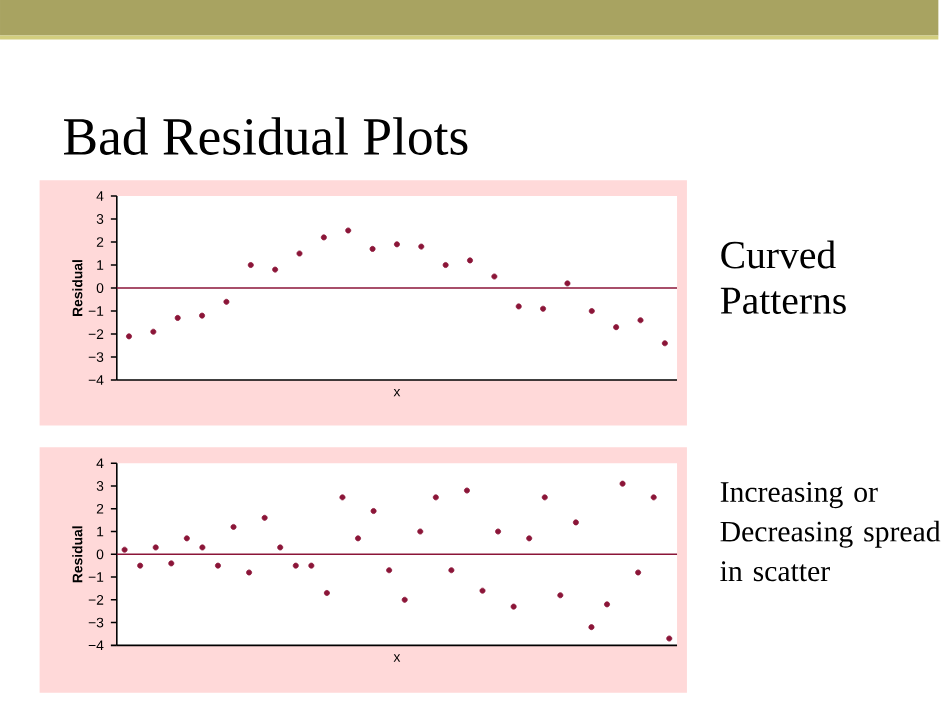 The height and width of the screenshot is (702, 948). I want to click on text: Increasing or Decreasing spread in scatter, so click(830, 531).